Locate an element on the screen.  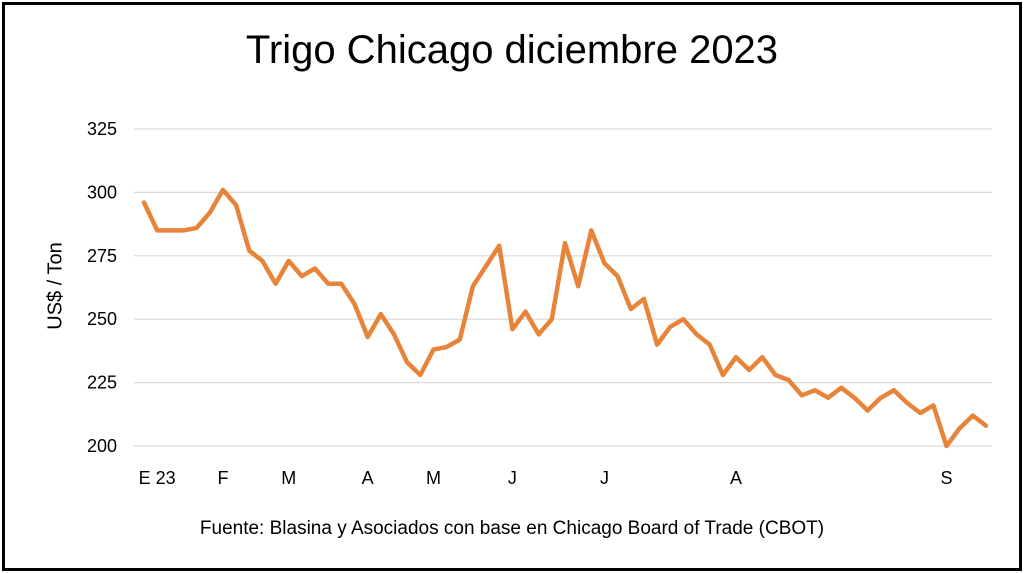
x-tick-label: F is located at coordinates (222, 478).